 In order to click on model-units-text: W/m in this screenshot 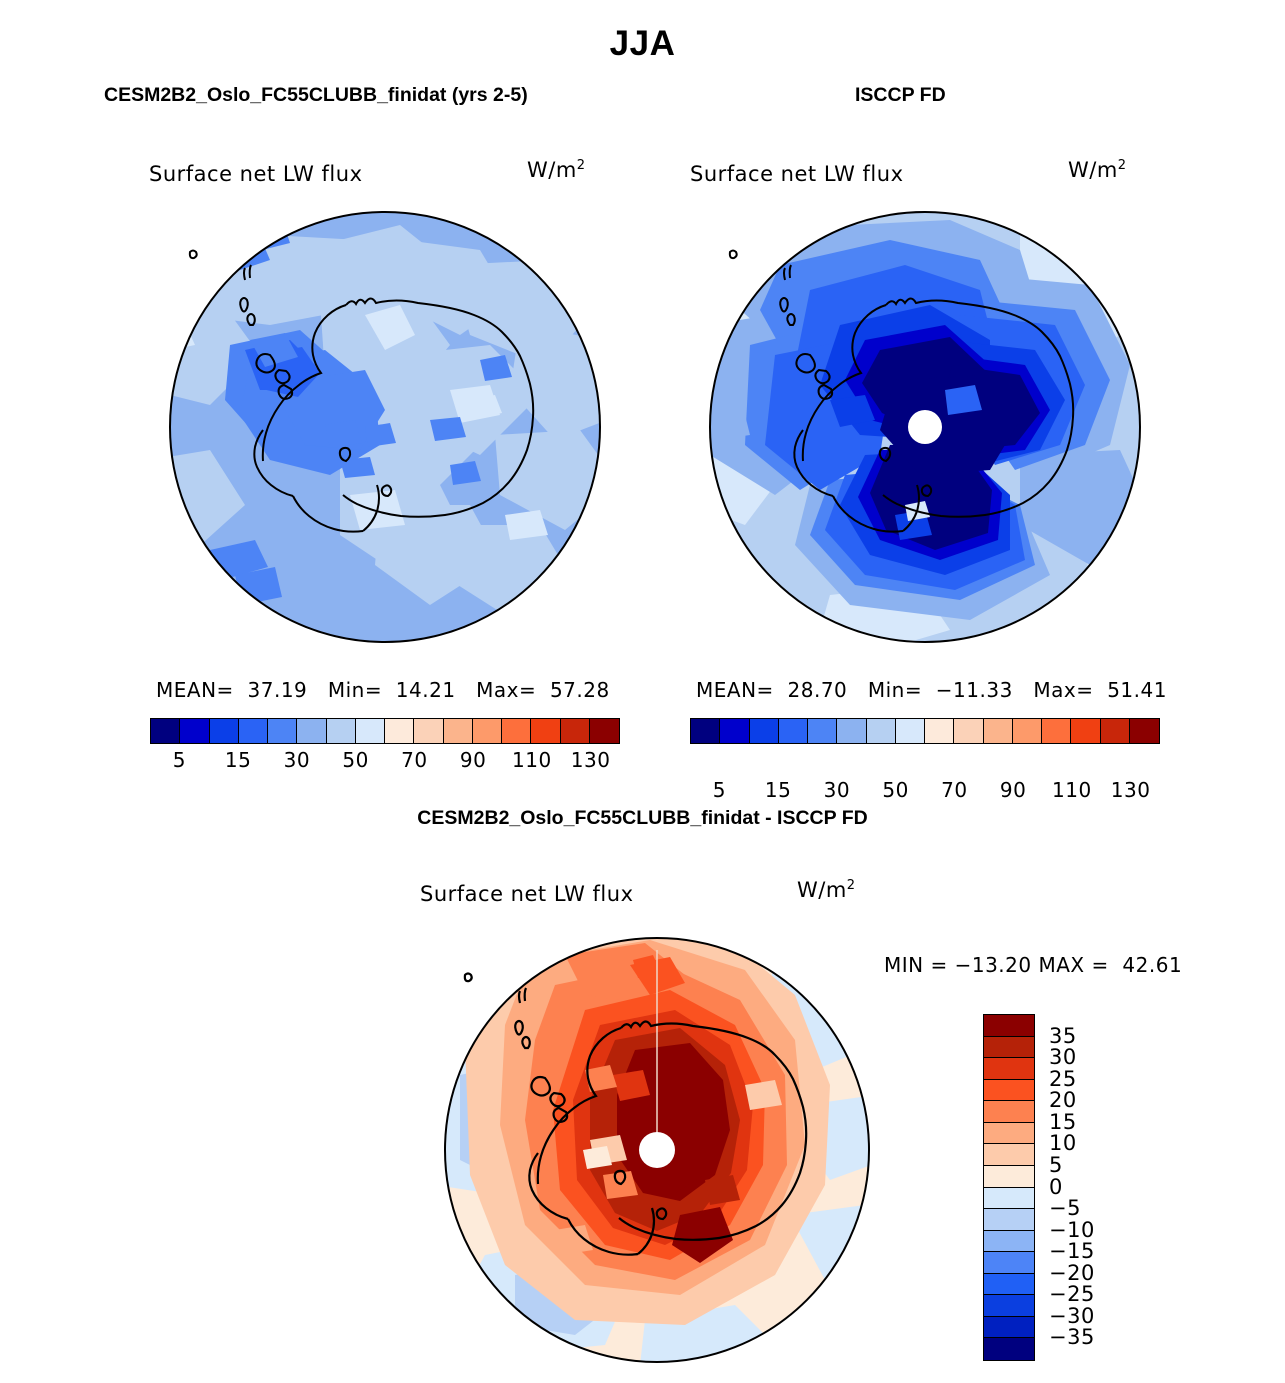, I will do `click(552, 170)`.